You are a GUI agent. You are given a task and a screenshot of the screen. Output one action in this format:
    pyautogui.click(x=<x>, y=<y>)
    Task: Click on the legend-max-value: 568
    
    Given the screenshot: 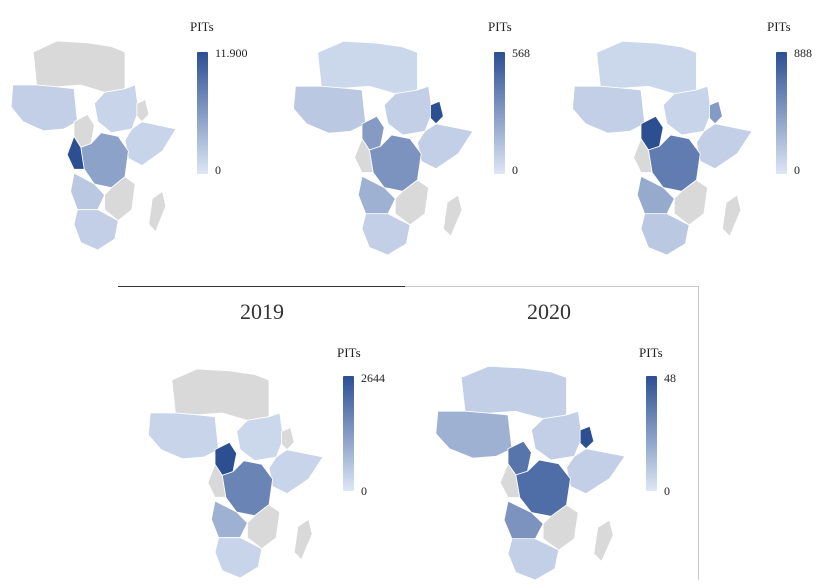 What is the action you would take?
    pyautogui.click(x=521, y=53)
    